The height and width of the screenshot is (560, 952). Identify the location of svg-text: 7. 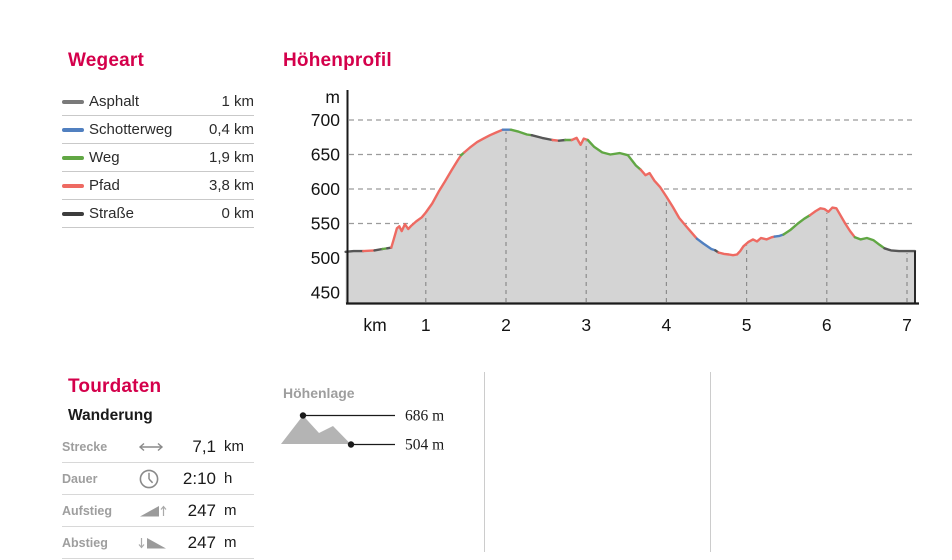
(907, 325).